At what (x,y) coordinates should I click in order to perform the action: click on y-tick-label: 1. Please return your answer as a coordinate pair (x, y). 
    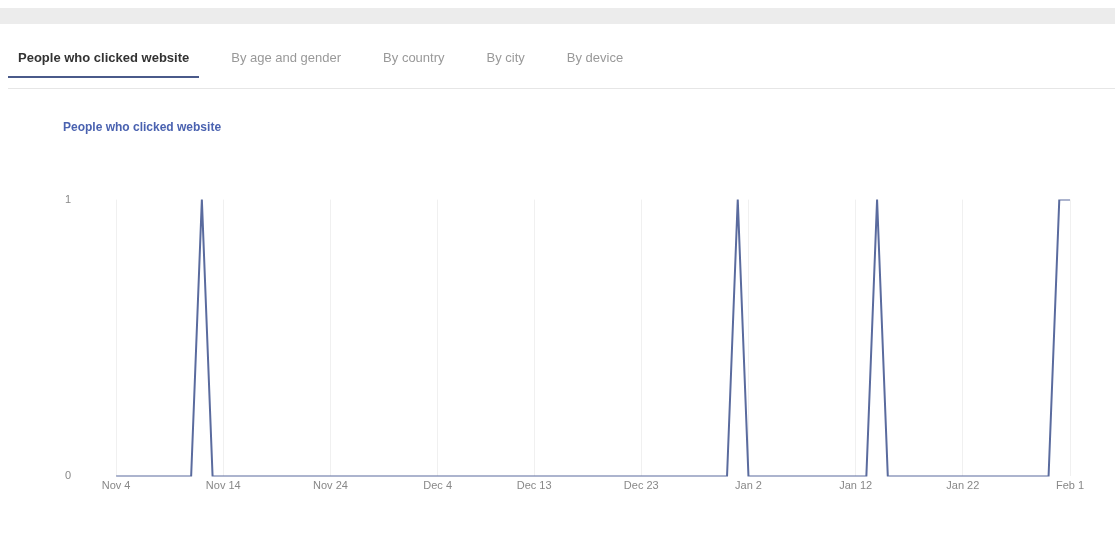
    Looking at the image, I should click on (68, 198).